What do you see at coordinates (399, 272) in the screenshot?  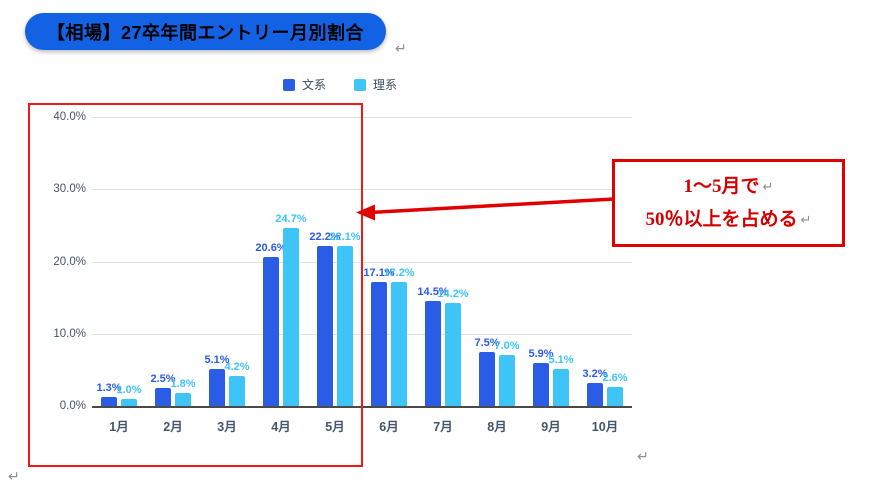 I see `value-label: 17.2%` at bounding box center [399, 272].